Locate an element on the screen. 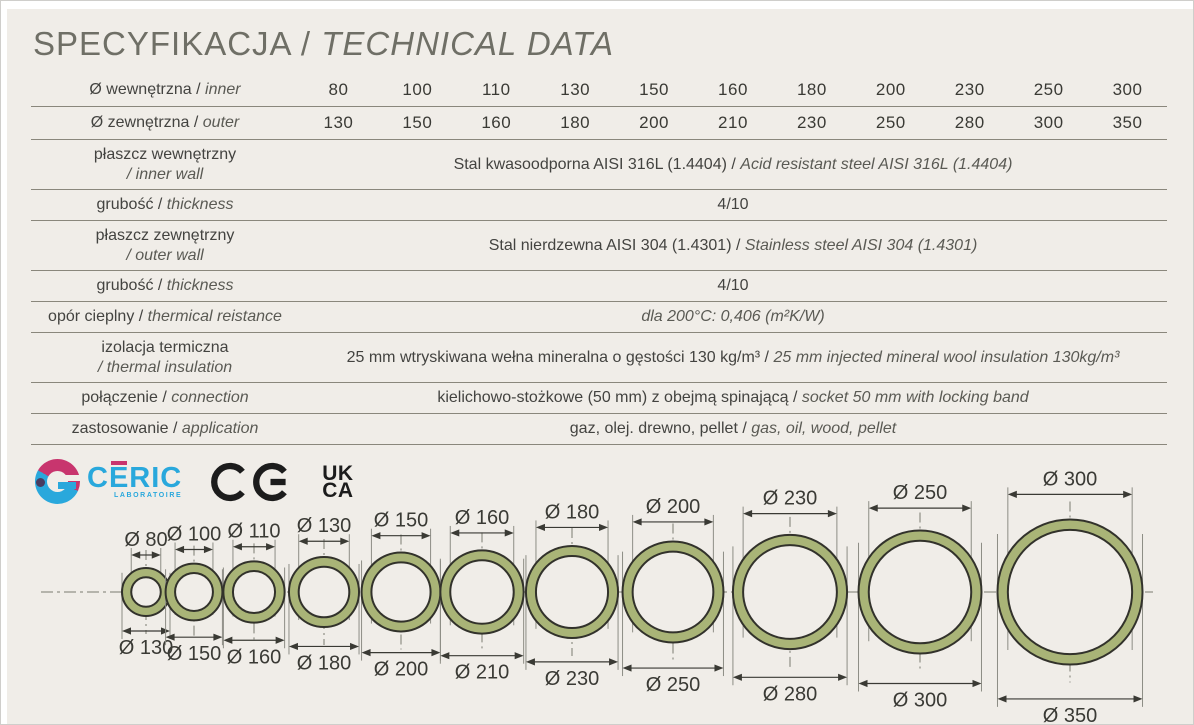  ceric-gmark-icon is located at coordinates (57, 481).